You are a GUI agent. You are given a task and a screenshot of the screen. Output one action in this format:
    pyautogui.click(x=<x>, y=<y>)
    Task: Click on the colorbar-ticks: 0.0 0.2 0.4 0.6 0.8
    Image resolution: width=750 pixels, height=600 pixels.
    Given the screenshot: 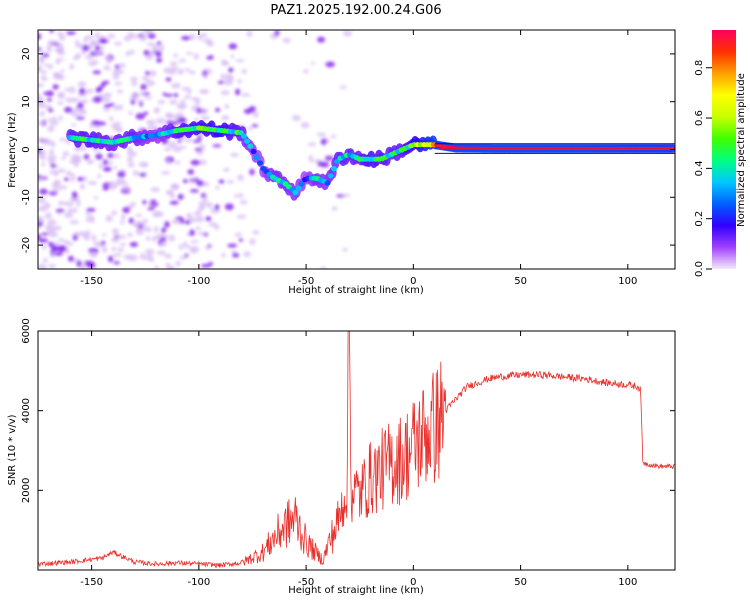 What is the action you would take?
    pyautogui.click(x=703, y=168)
    